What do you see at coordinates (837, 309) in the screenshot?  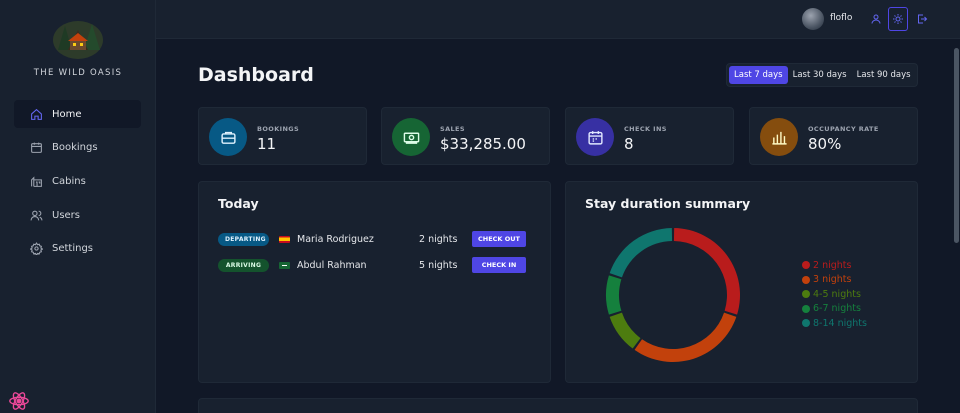 I see `legend-label: 6-7 nights` at bounding box center [837, 309].